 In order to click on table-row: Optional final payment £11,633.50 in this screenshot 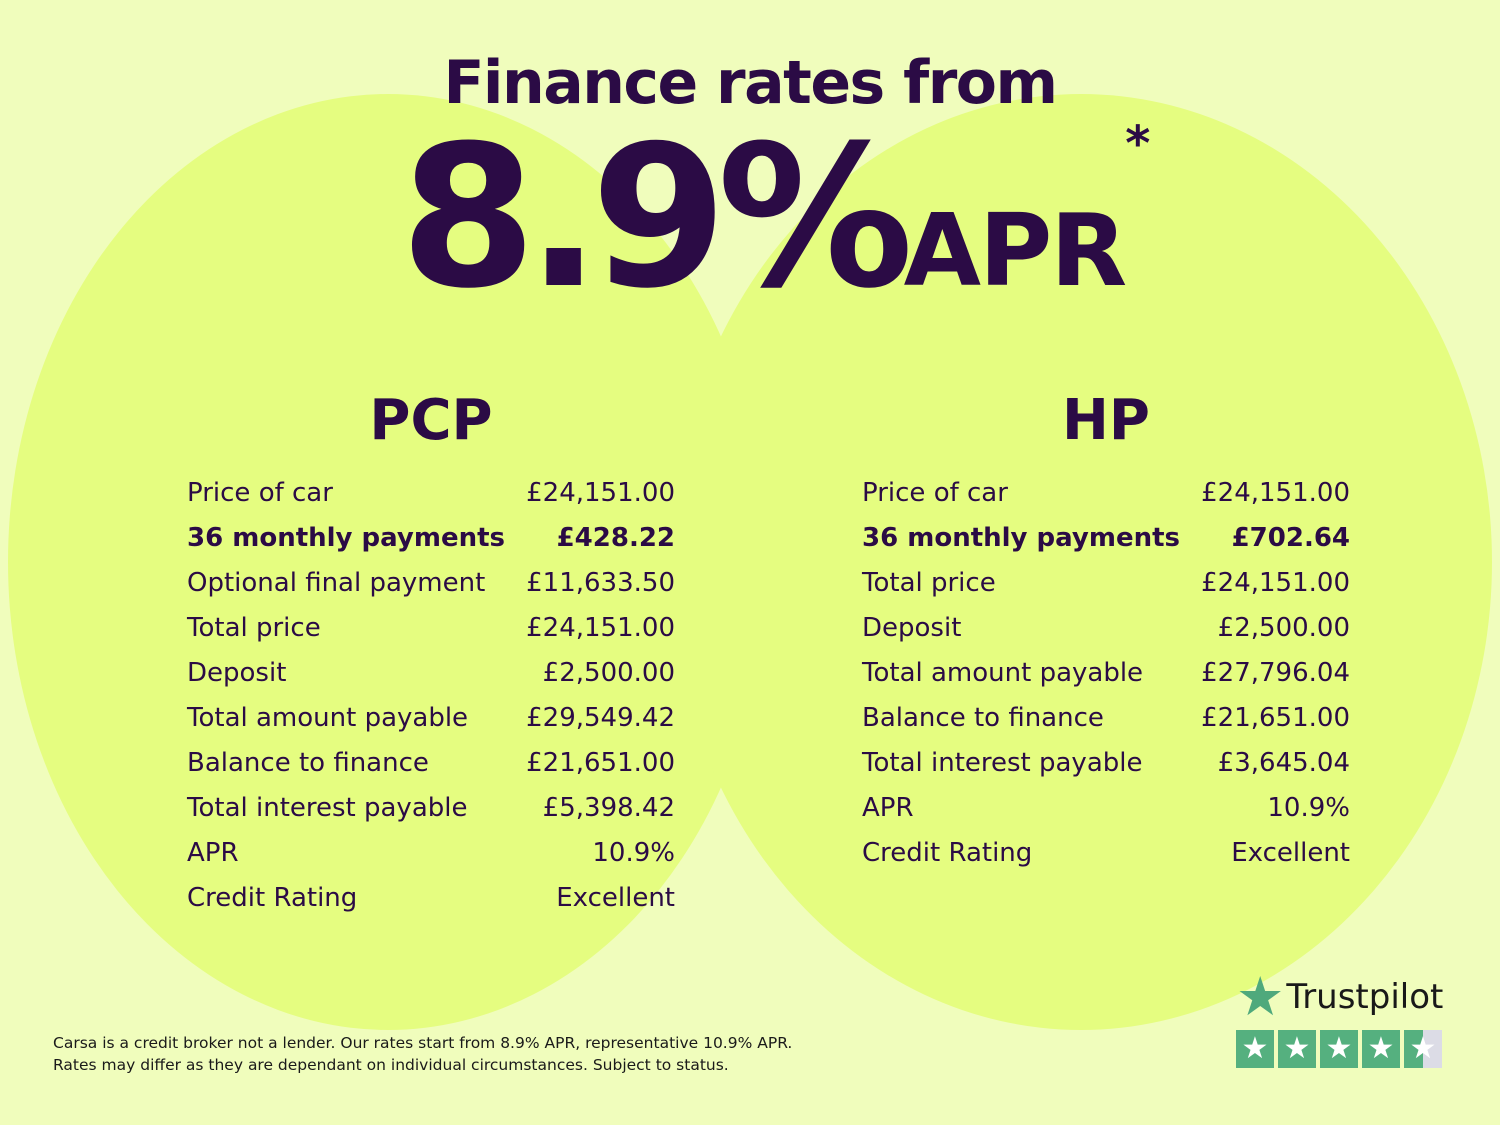, I will do `click(431, 583)`.